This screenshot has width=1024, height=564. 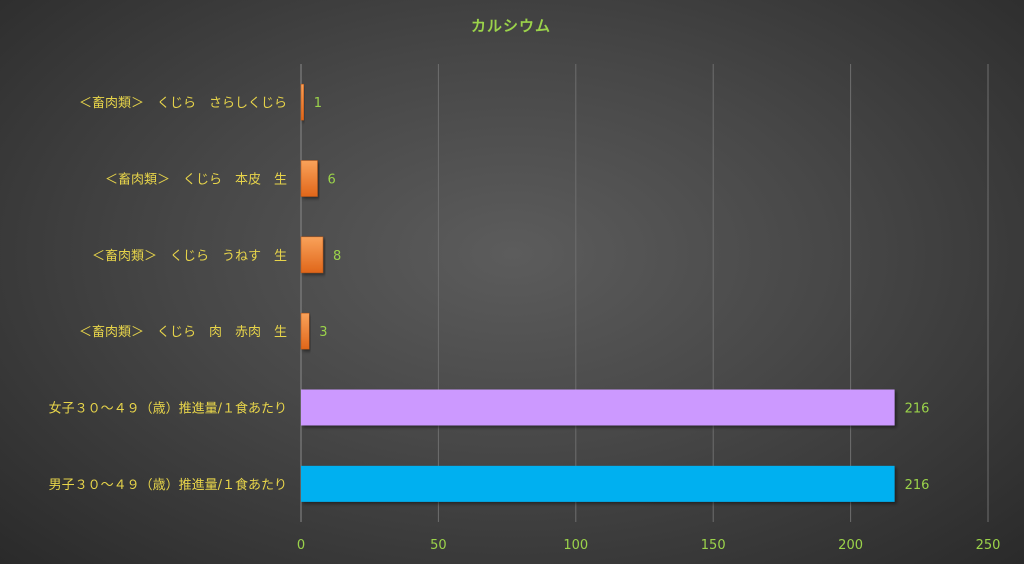 What do you see at coordinates (331, 180) in the screenshot?
I see `data-label: 6` at bounding box center [331, 180].